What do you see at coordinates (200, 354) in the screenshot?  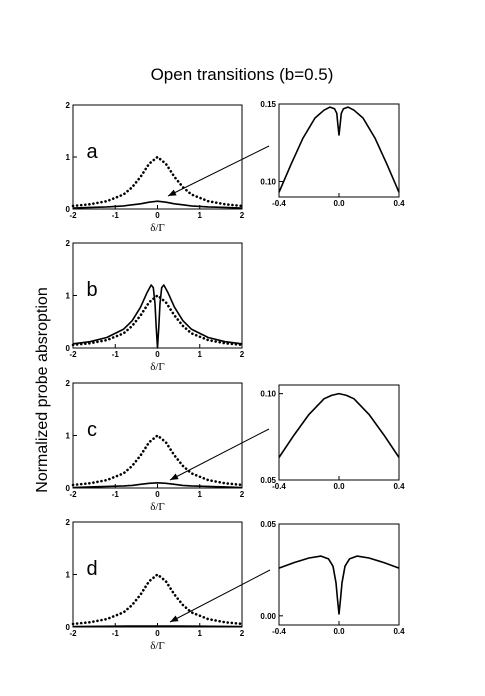 I see `panel-b-x-tick-label: 1` at bounding box center [200, 354].